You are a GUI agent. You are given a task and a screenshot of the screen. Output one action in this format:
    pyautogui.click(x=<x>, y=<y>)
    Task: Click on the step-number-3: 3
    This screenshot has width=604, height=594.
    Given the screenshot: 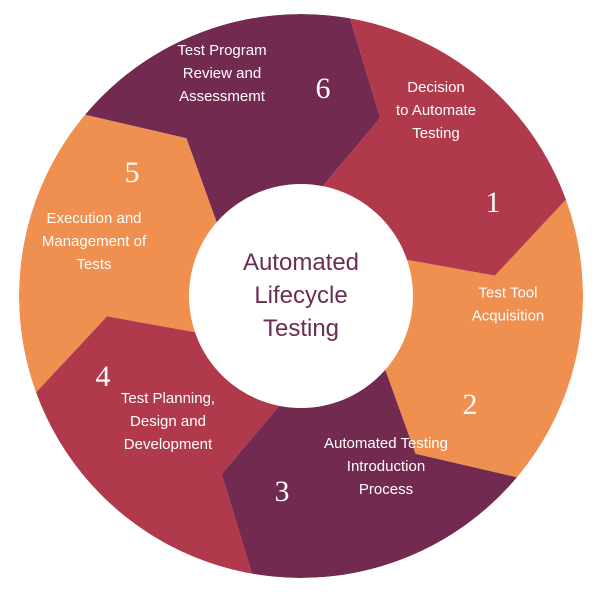 What is the action you would take?
    pyautogui.click(x=282, y=491)
    